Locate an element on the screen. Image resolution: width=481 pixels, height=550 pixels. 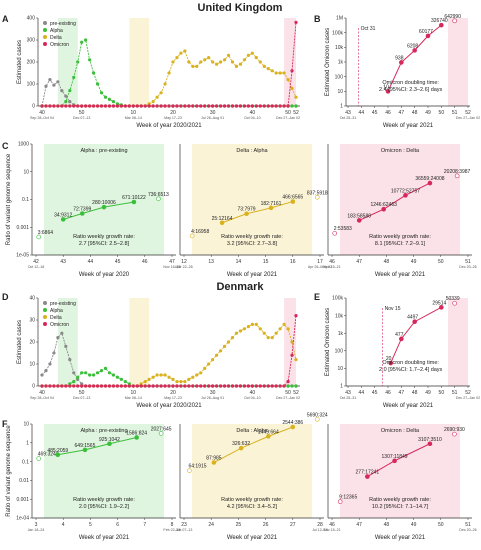
panel-d-xtick-label: 50 is located at coordinates (288, 393).